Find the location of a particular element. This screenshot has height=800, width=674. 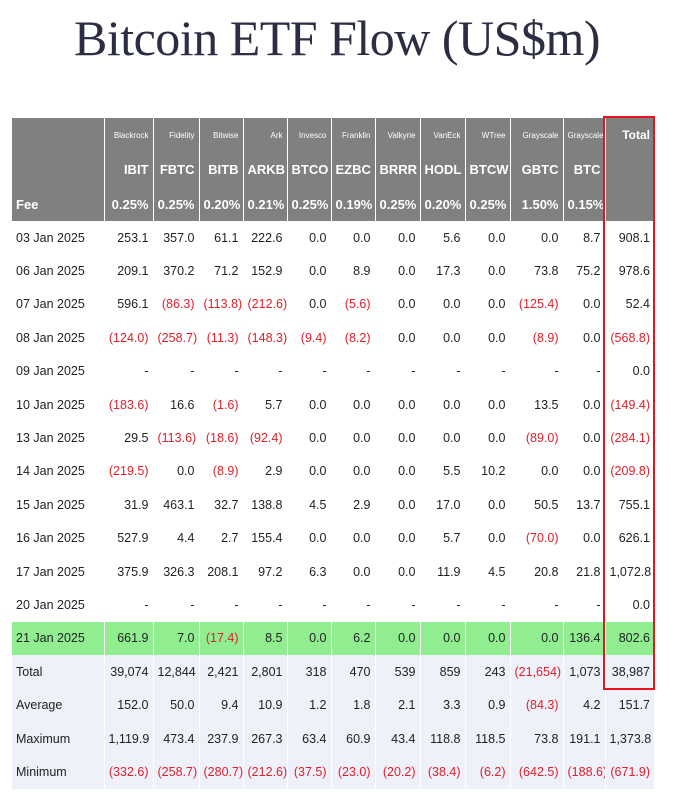

stat-value-cell: 60.9 is located at coordinates (353, 738).